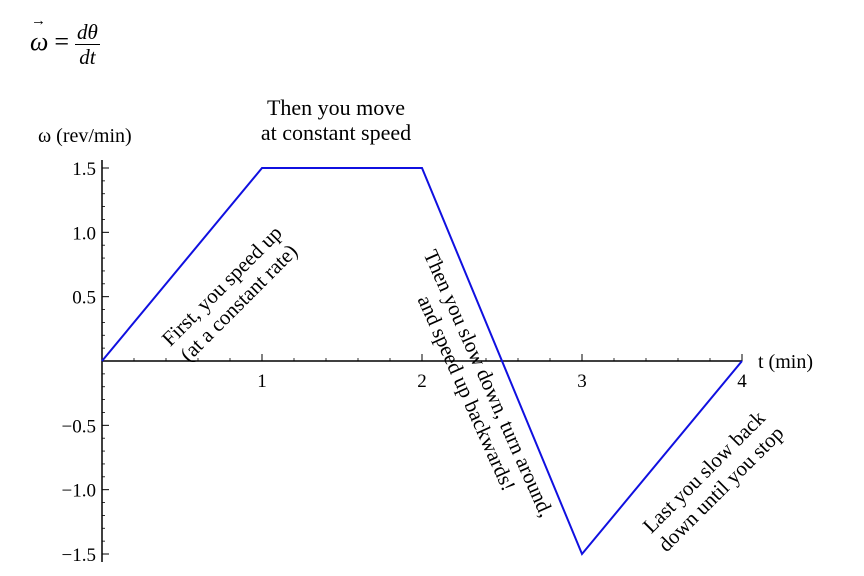 Image resolution: width=864 pixels, height=576 pixels. I want to click on y-axis-label: ω (rev/min), so click(85, 136).